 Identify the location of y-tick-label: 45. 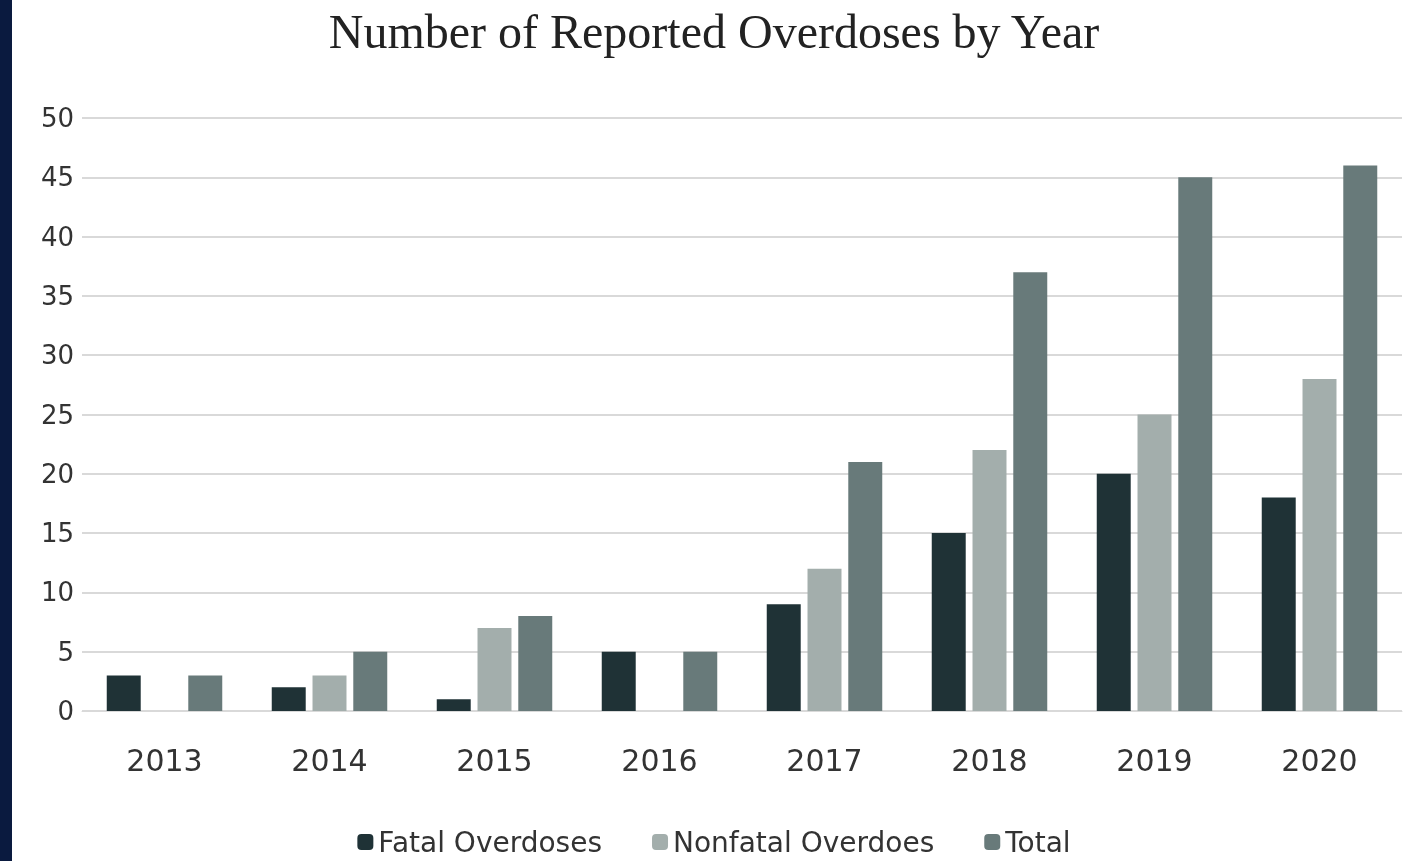
(57, 177).